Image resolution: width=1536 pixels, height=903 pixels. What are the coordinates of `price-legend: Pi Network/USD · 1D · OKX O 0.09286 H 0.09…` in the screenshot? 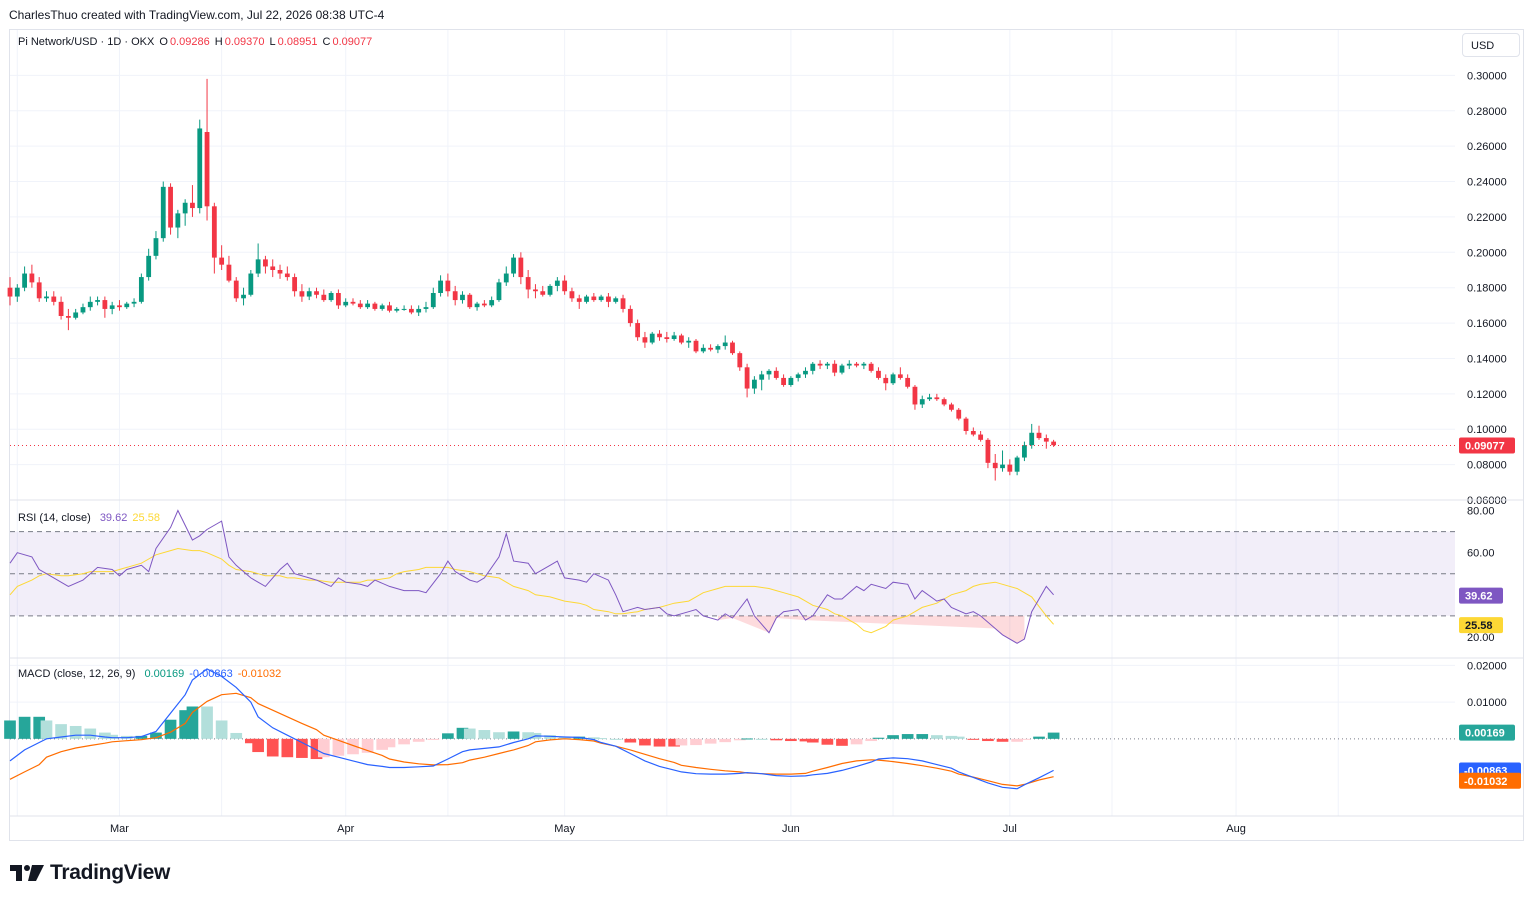 It's located at (196, 42).